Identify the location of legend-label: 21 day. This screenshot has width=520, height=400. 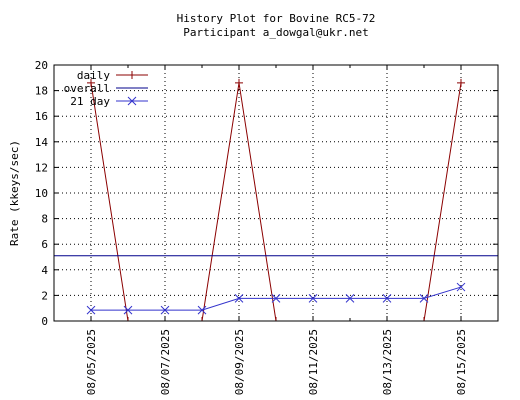
(90, 101).